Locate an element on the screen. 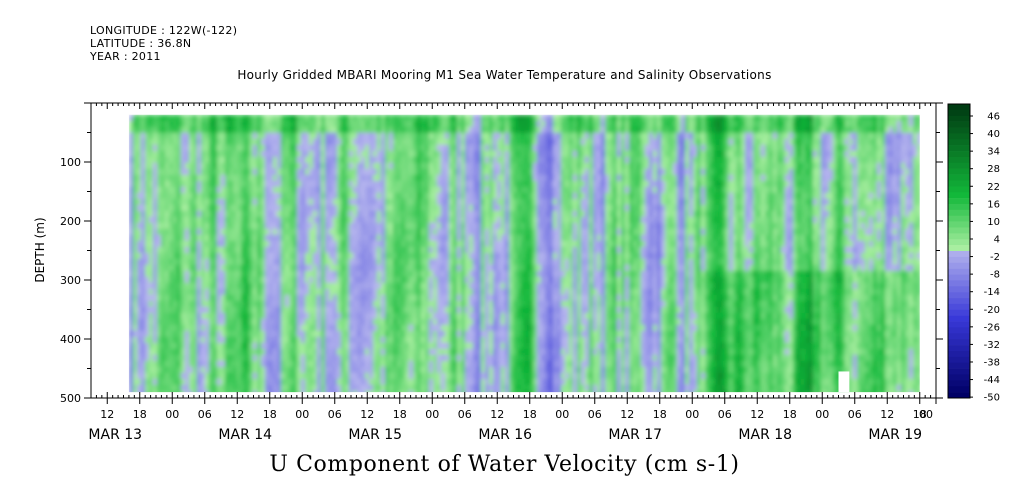 Image resolution: width=1009 pixels, height=504 pixels. colorbar-tick-label: -26 is located at coordinates (992, 327).